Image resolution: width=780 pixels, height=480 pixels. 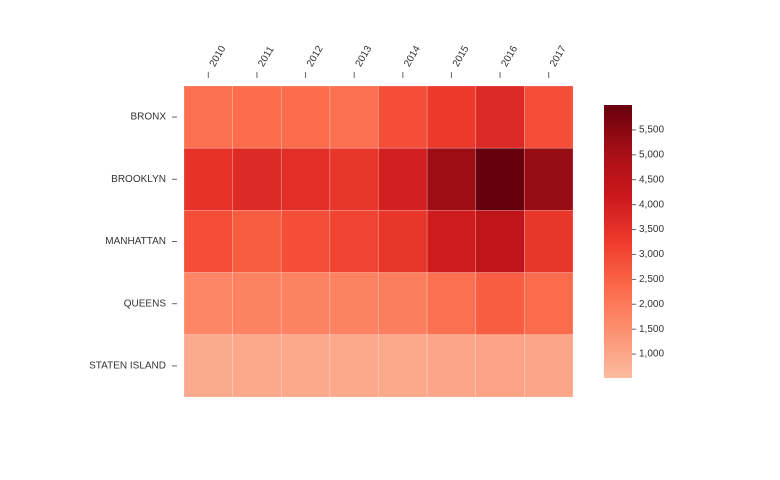 I want to click on x-tick-label: 2014, so click(x=412, y=56).